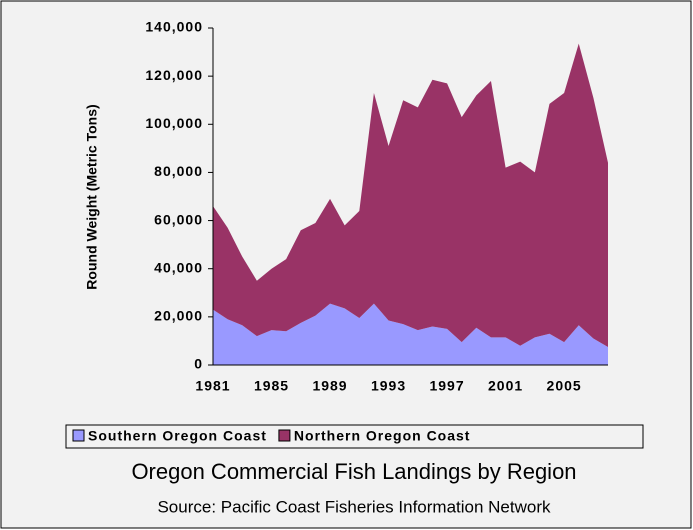  Describe the element at coordinates (446, 386) in the screenshot. I see `x-tick-label: 1997` at that location.